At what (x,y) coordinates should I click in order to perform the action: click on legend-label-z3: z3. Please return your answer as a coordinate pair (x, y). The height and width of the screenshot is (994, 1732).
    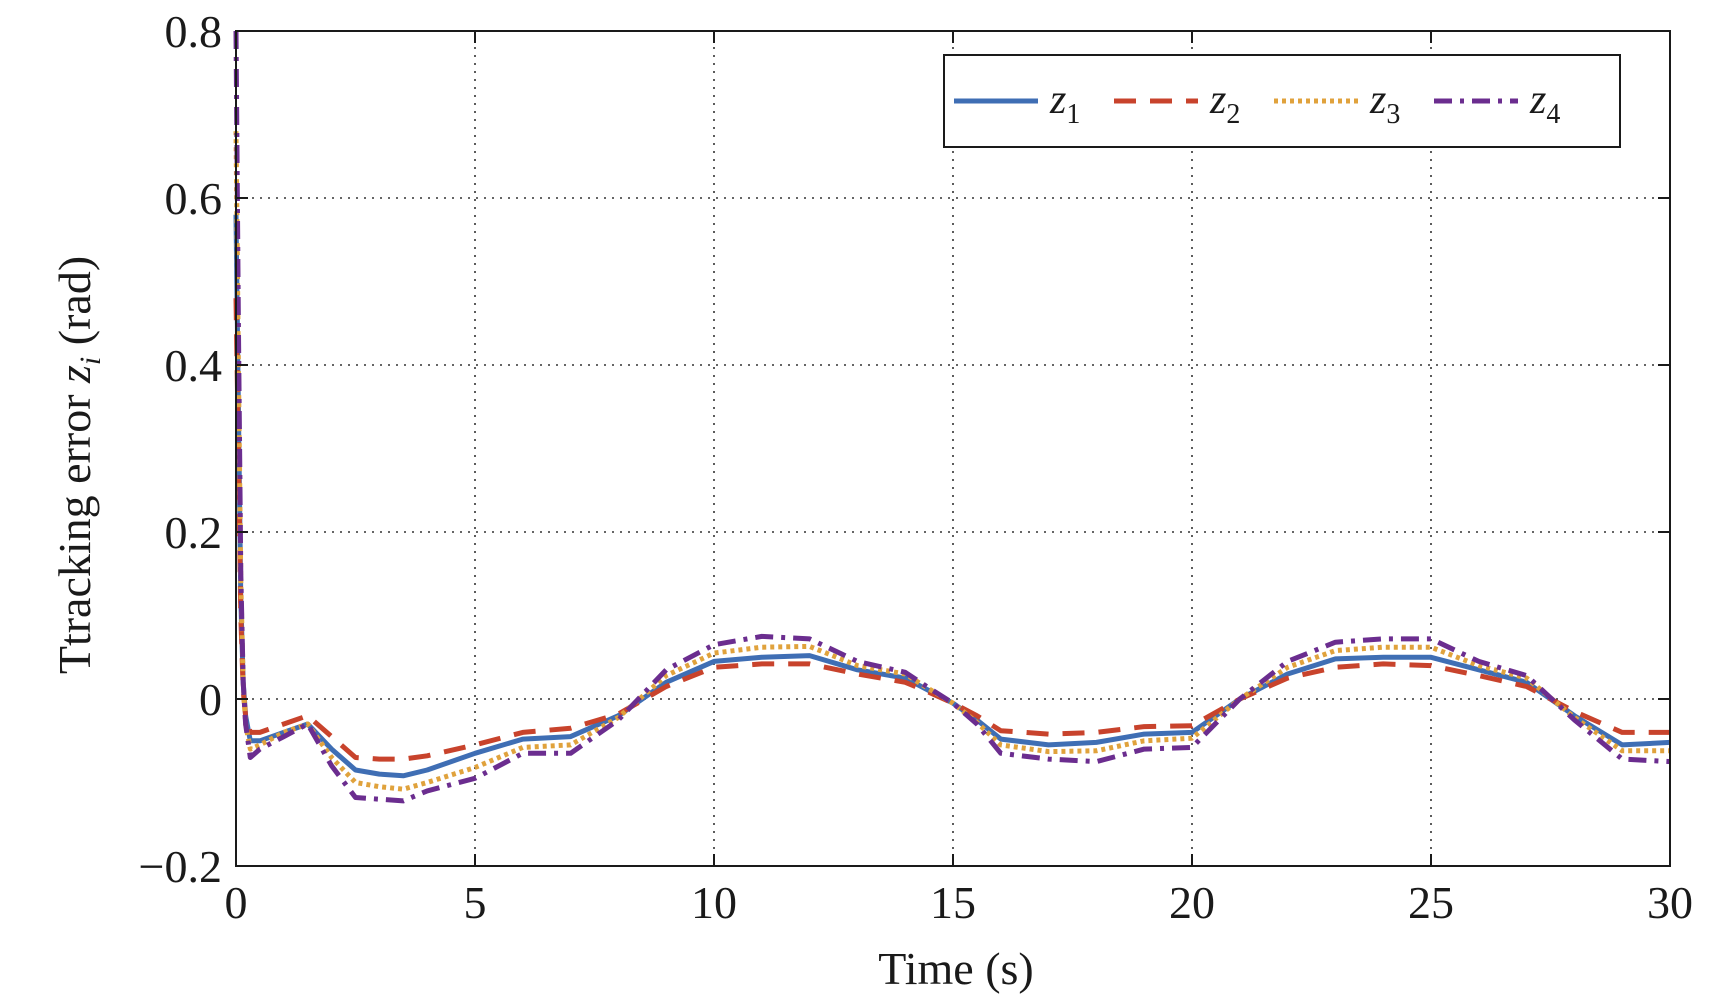
    Looking at the image, I should click on (1384, 103).